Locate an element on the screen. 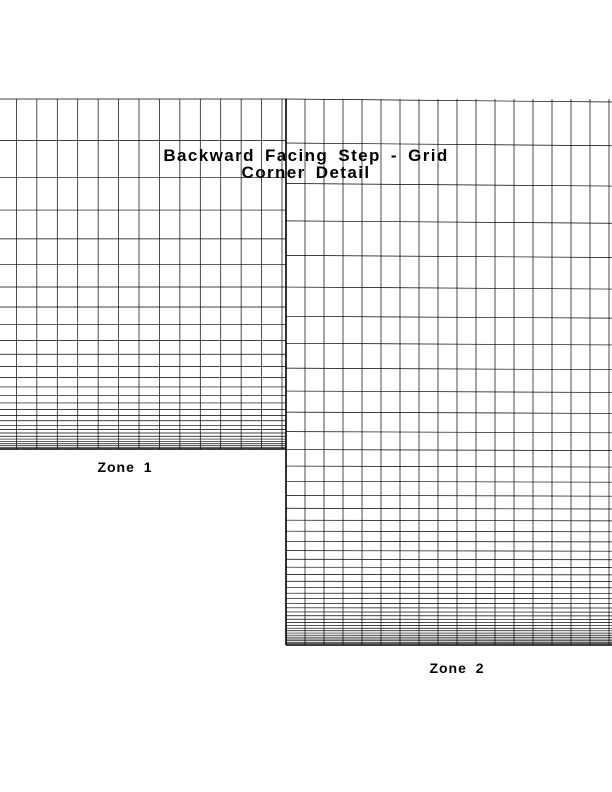 This screenshot has height=792, width=612. title-line-2: Corner Detail is located at coordinates (306, 172).